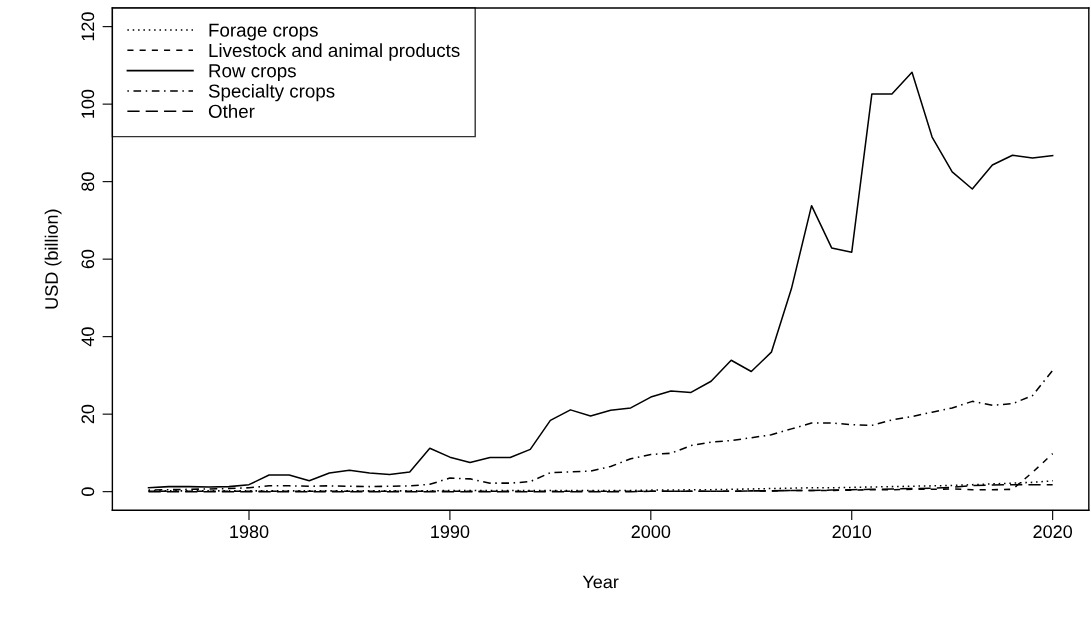 The width and height of the screenshot is (1091, 617). I want to click on y-tick-label: 0, so click(88, 491).